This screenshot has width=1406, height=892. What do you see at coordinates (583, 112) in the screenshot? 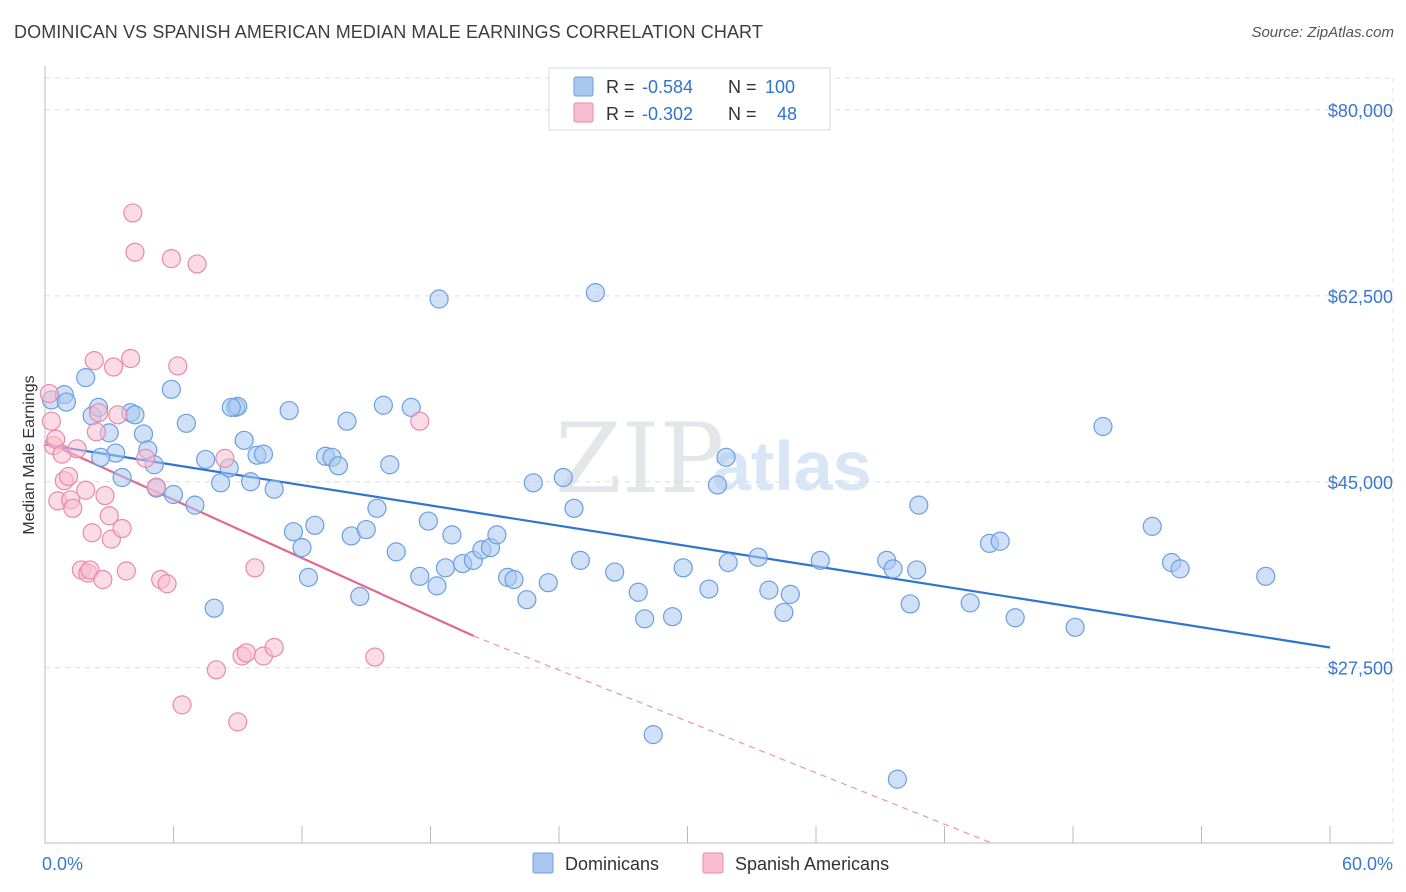
I see `legend-swatch-spanish-americans` at bounding box center [583, 112].